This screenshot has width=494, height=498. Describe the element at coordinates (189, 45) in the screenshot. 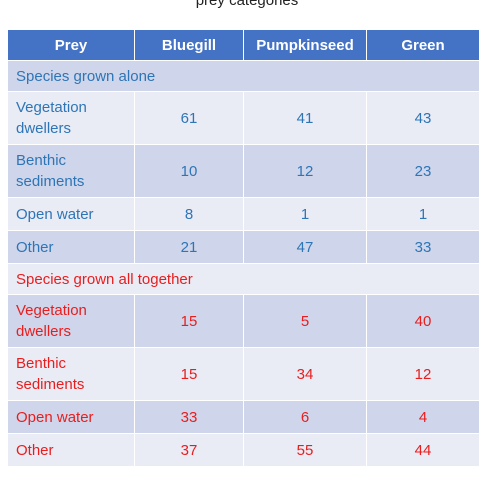

I see `header-bluegill: Bluegill` at that location.